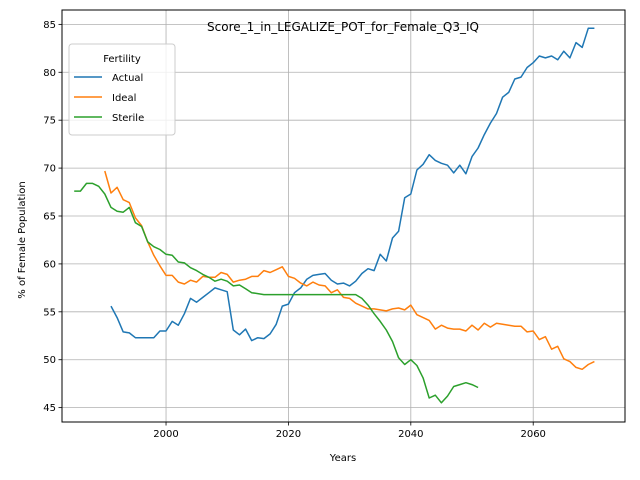  What do you see at coordinates (49, 73) in the screenshot?
I see `y-tick-label: 80` at bounding box center [49, 73].